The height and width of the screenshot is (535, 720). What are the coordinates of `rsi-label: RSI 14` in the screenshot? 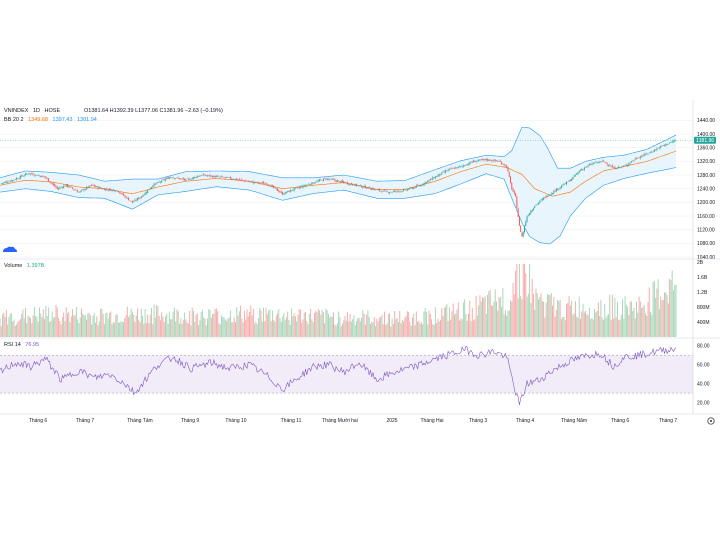 It's located at (12, 345).